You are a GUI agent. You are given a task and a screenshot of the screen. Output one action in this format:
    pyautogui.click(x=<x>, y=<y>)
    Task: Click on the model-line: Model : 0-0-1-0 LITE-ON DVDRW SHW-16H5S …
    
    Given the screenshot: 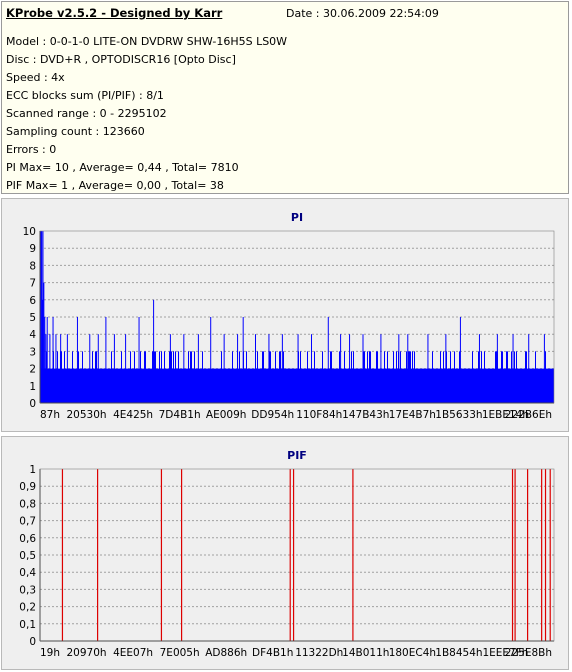 What is the action you would take?
    pyautogui.click(x=147, y=41)
    